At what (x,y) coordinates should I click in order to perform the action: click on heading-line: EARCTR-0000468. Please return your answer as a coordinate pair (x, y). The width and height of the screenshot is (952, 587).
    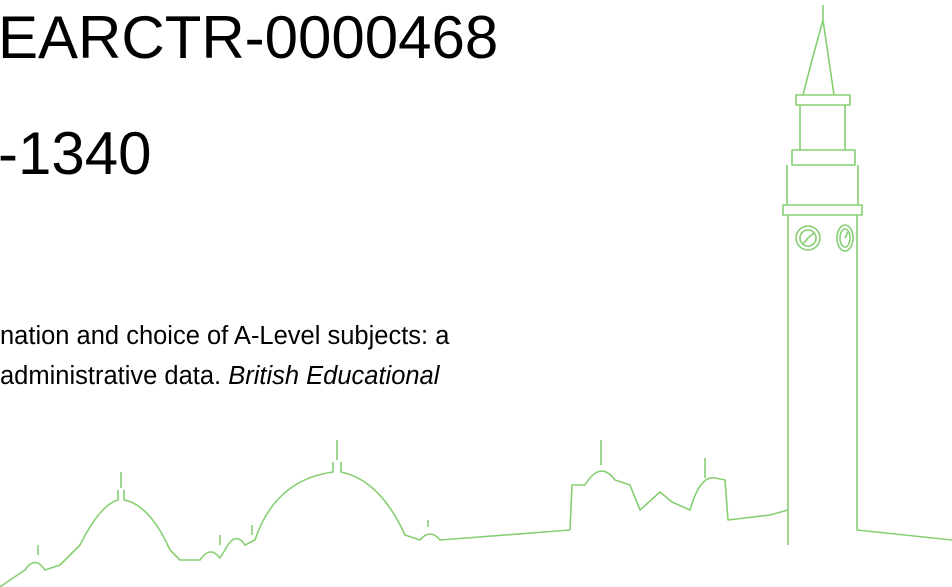
    Looking at the image, I should click on (249, 37).